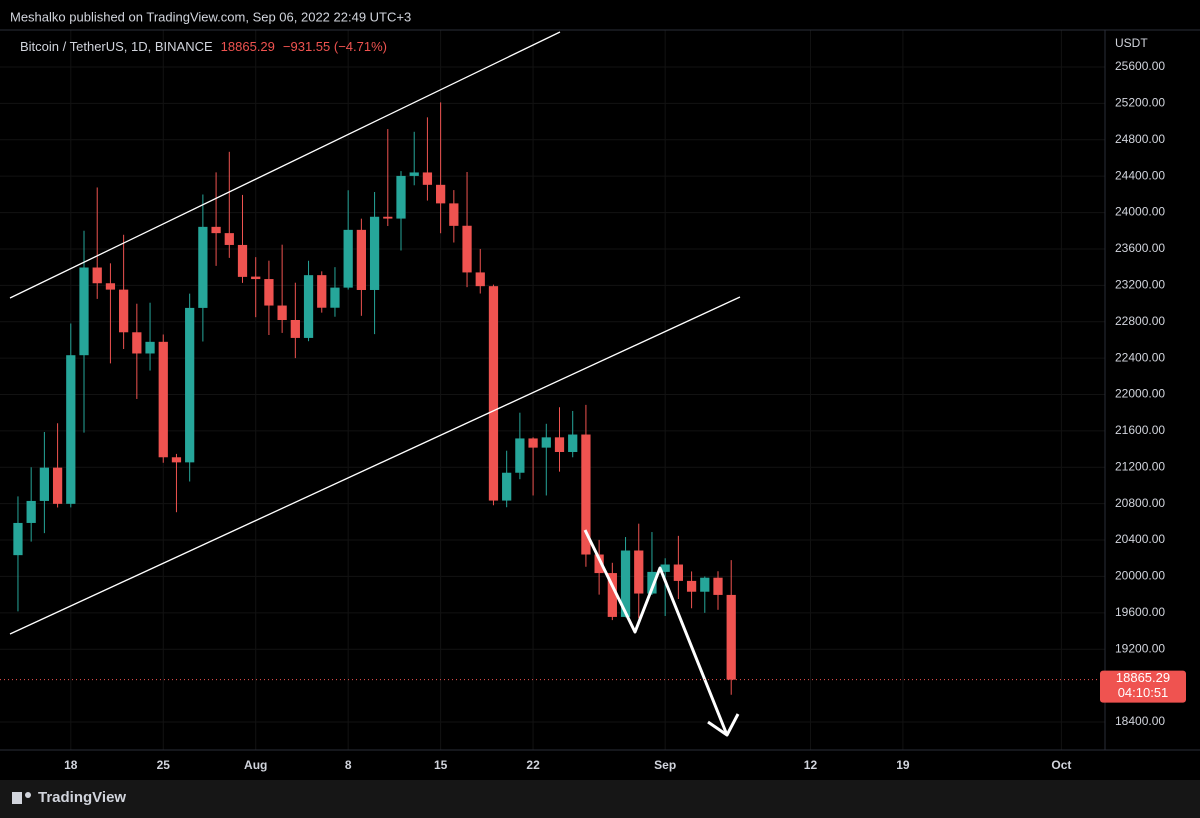 This screenshot has height=818, width=1200. What do you see at coordinates (1140, 248) in the screenshot?
I see `y-tick-label: 23600.00` at bounding box center [1140, 248].